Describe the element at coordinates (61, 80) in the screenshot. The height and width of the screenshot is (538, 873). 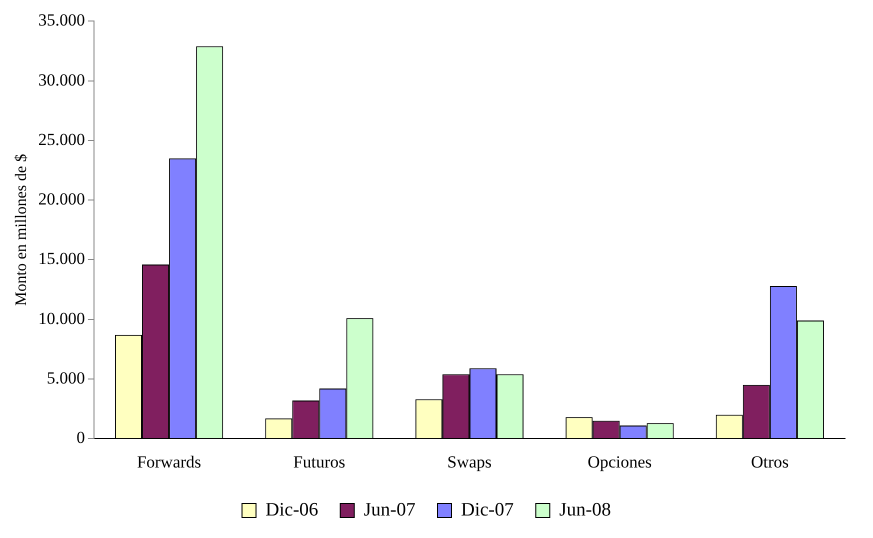
I see `y-tick-label: 30.000` at that location.